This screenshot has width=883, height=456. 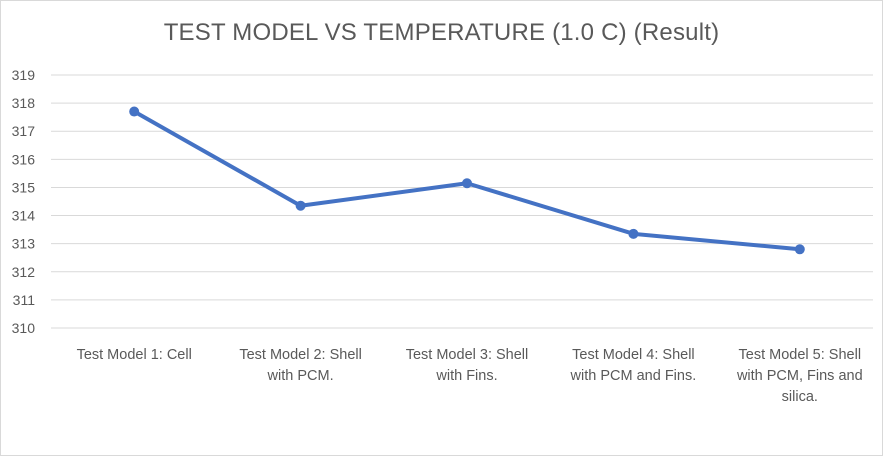 I want to click on y-tick-label-314: 314, so click(x=24, y=216).